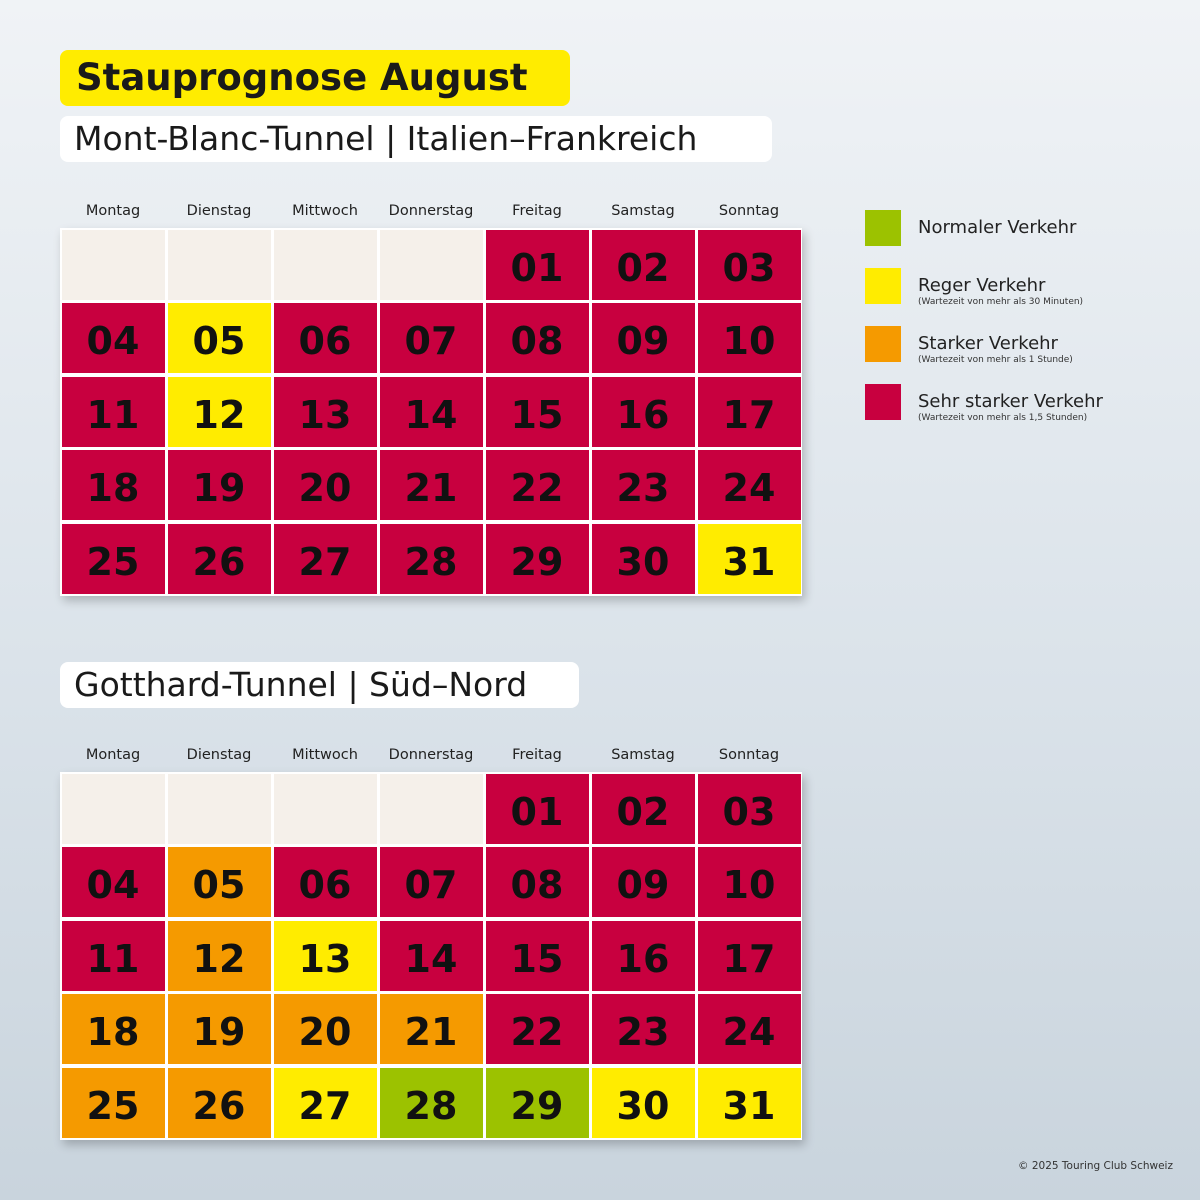 This screenshot has width=1200, height=1200. Describe the element at coordinates (1001, 302) in the screenshot. I see `legend-note: (Wartezeit von mehr als 30 Minuten)` at that location.